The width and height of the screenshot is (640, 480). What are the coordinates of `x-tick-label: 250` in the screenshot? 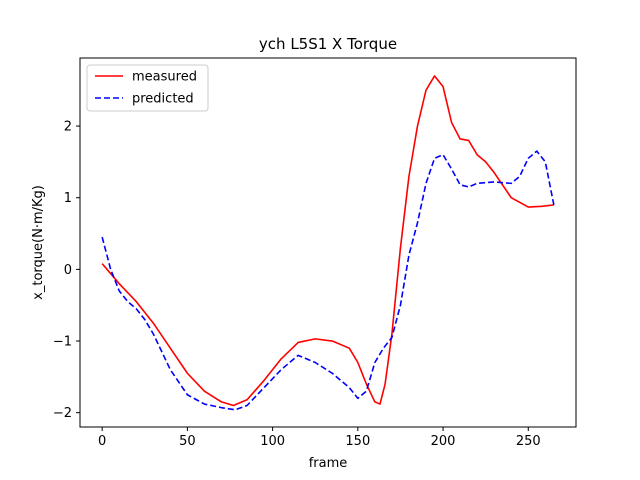 It's located at (528, 441).